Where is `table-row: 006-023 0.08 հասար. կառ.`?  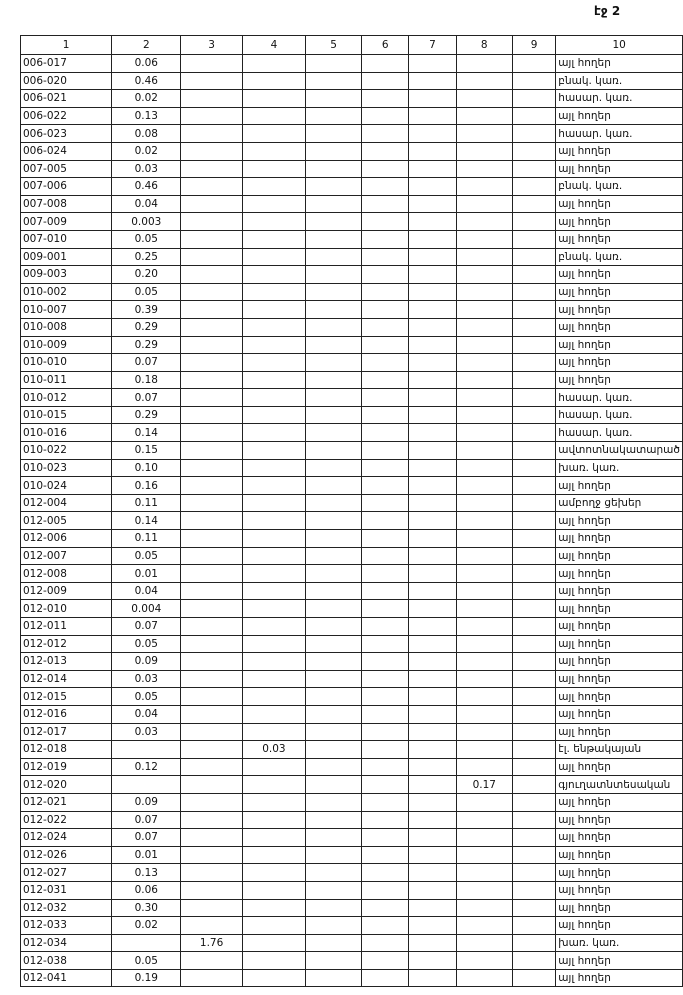 table-row: 006-023 0.08 հասար. կառ. is located at coordinates (351, 133).